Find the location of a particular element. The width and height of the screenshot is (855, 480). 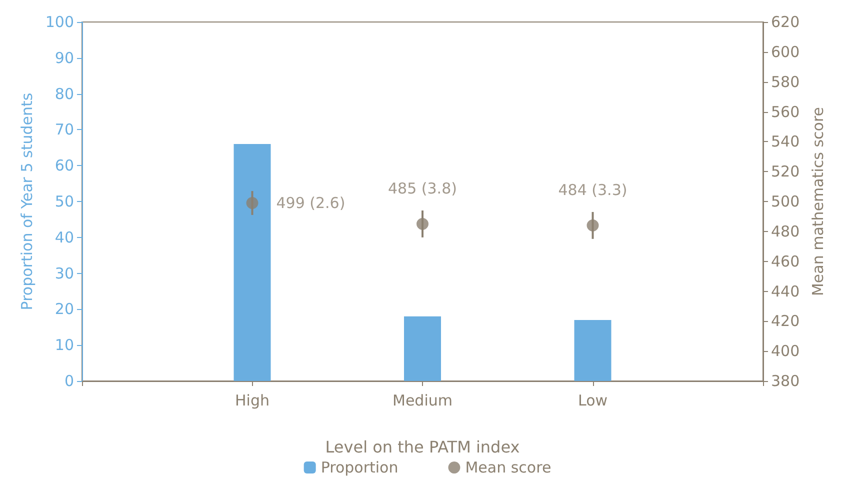

y-tick-label: 0 is located at coordinates (69, 381).